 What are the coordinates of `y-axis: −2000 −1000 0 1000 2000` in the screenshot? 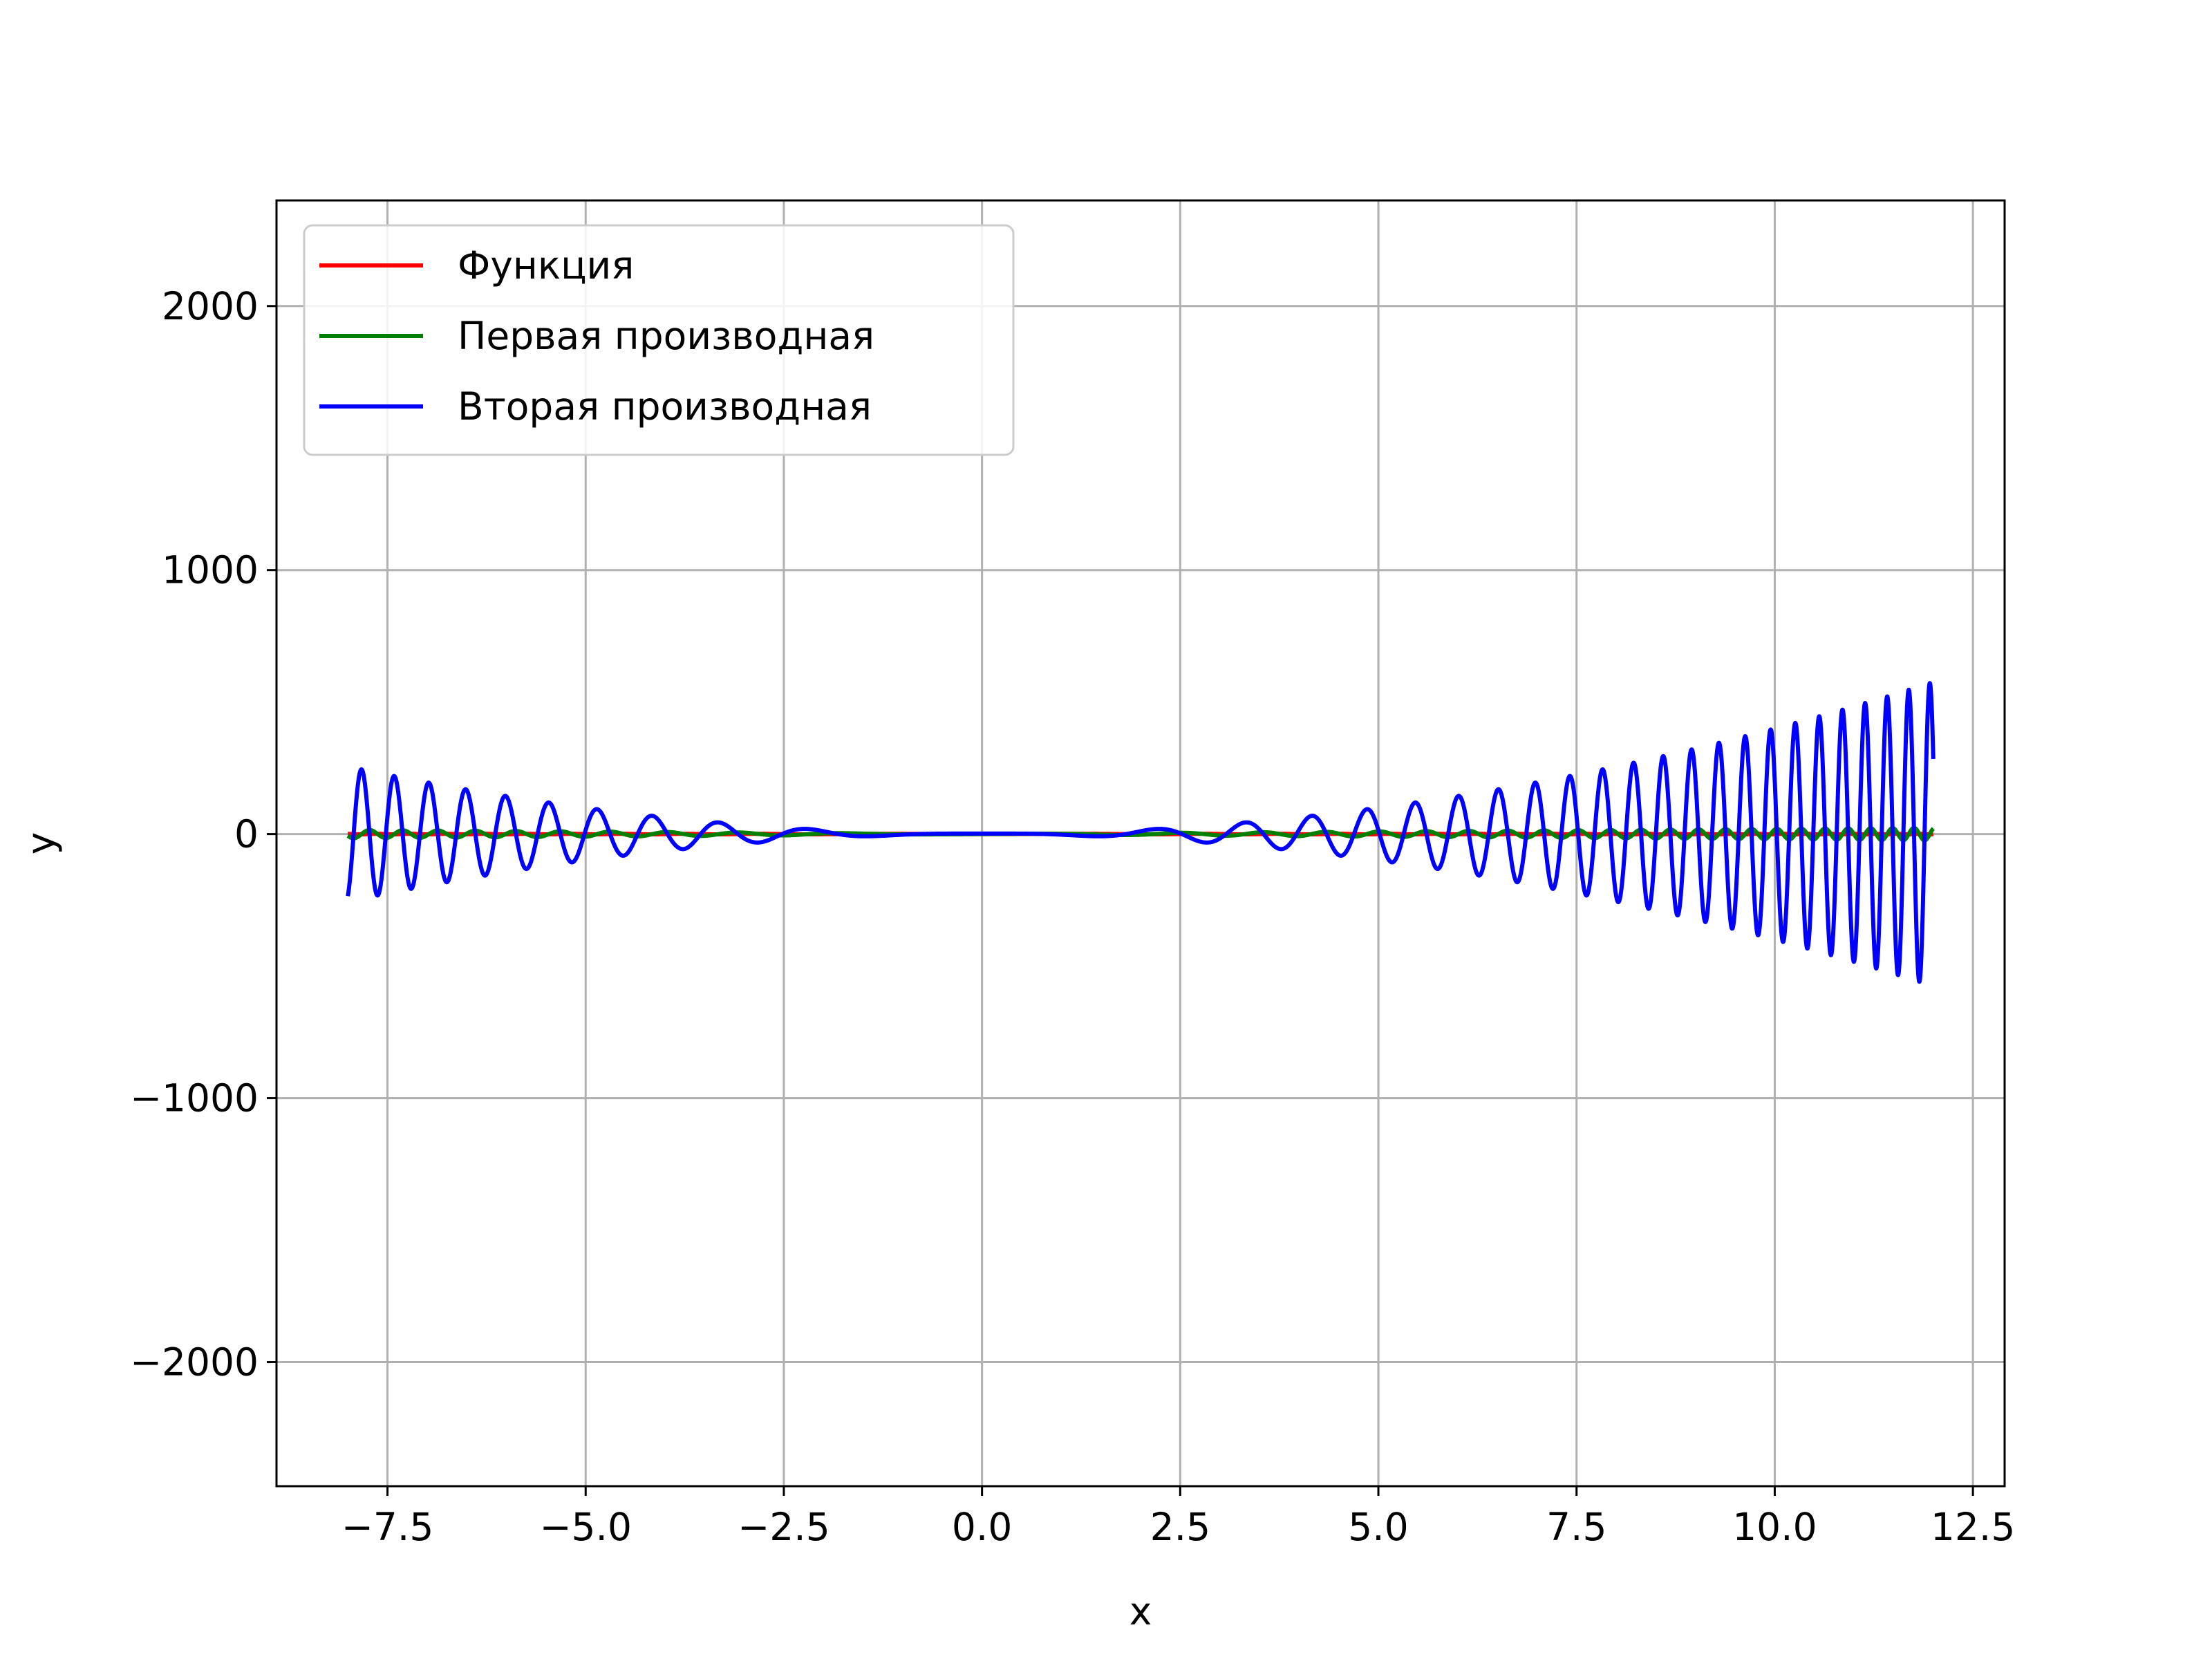 It's located at (203, 834).